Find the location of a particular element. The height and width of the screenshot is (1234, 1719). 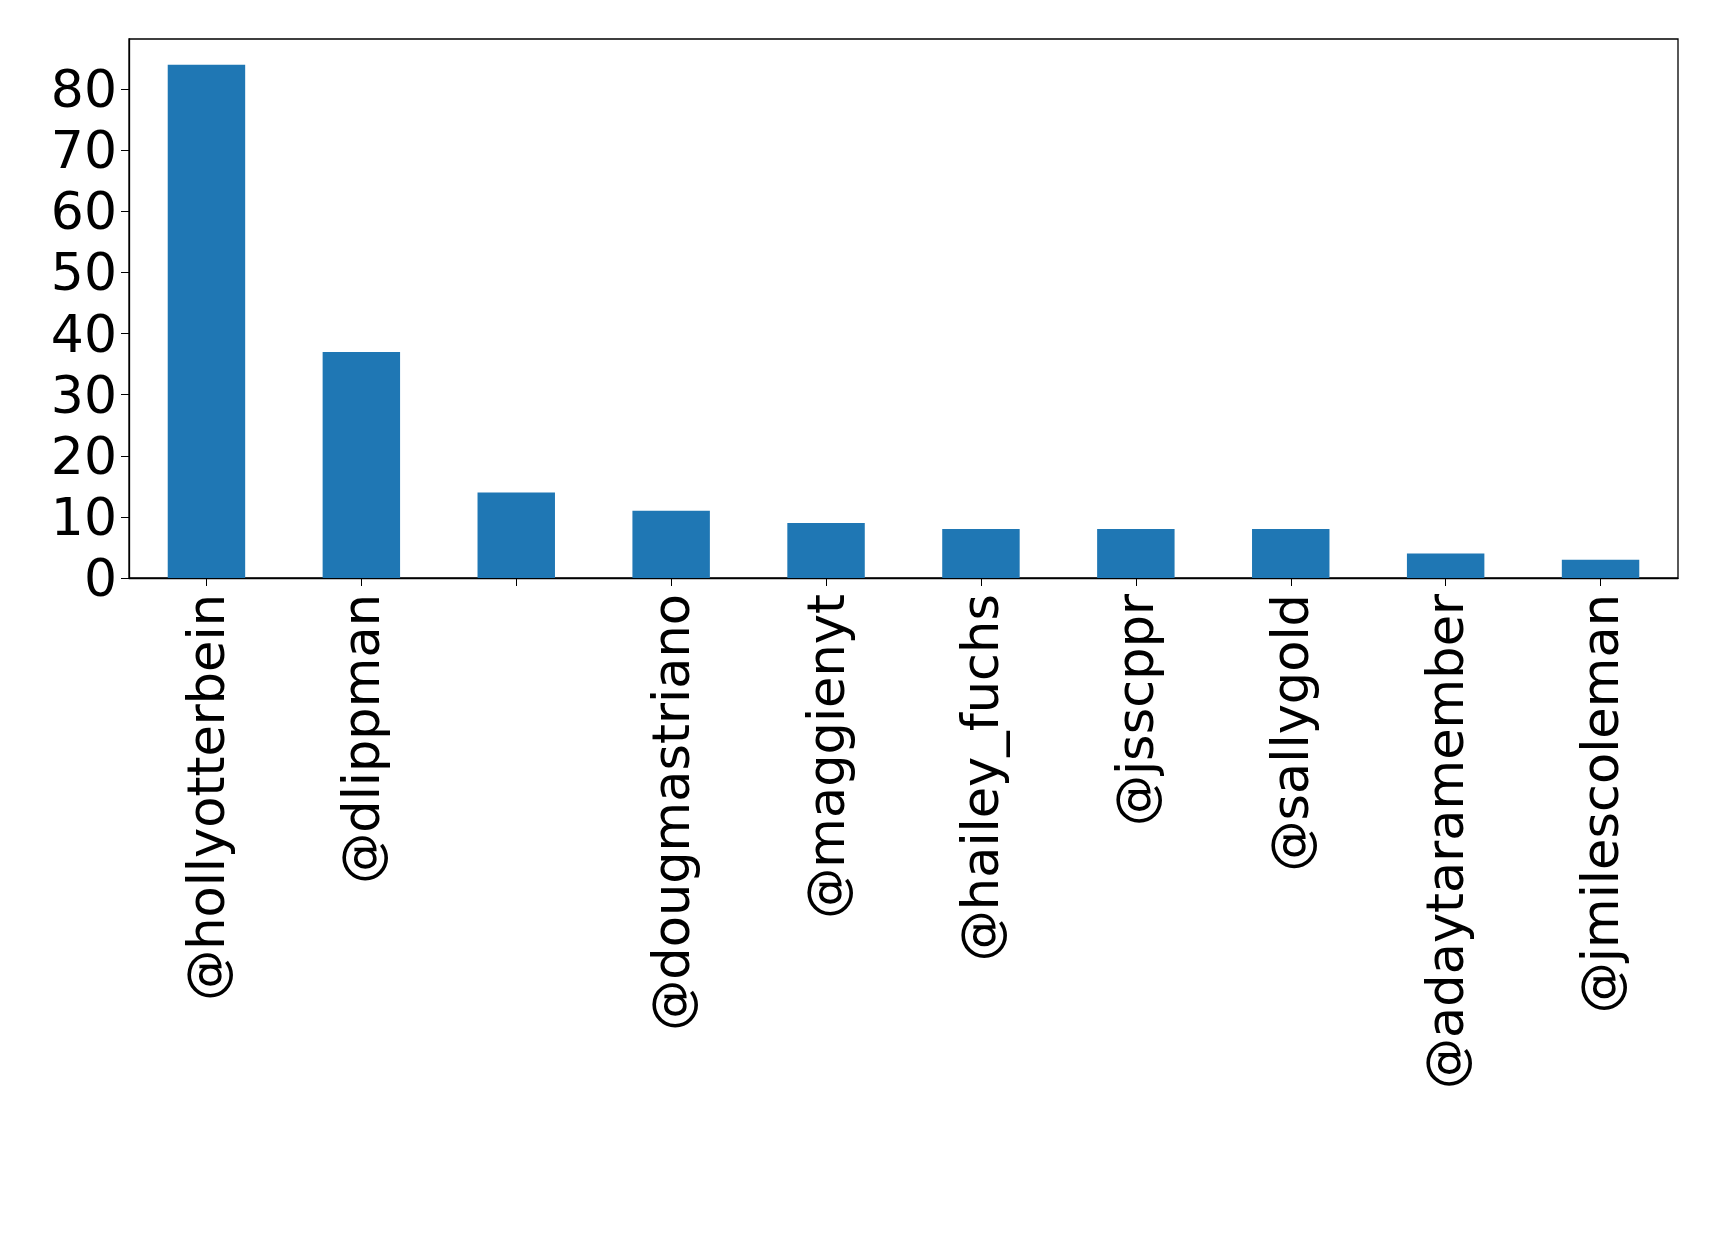

y-tick-label: 20 is located at coordinates (83, 455).